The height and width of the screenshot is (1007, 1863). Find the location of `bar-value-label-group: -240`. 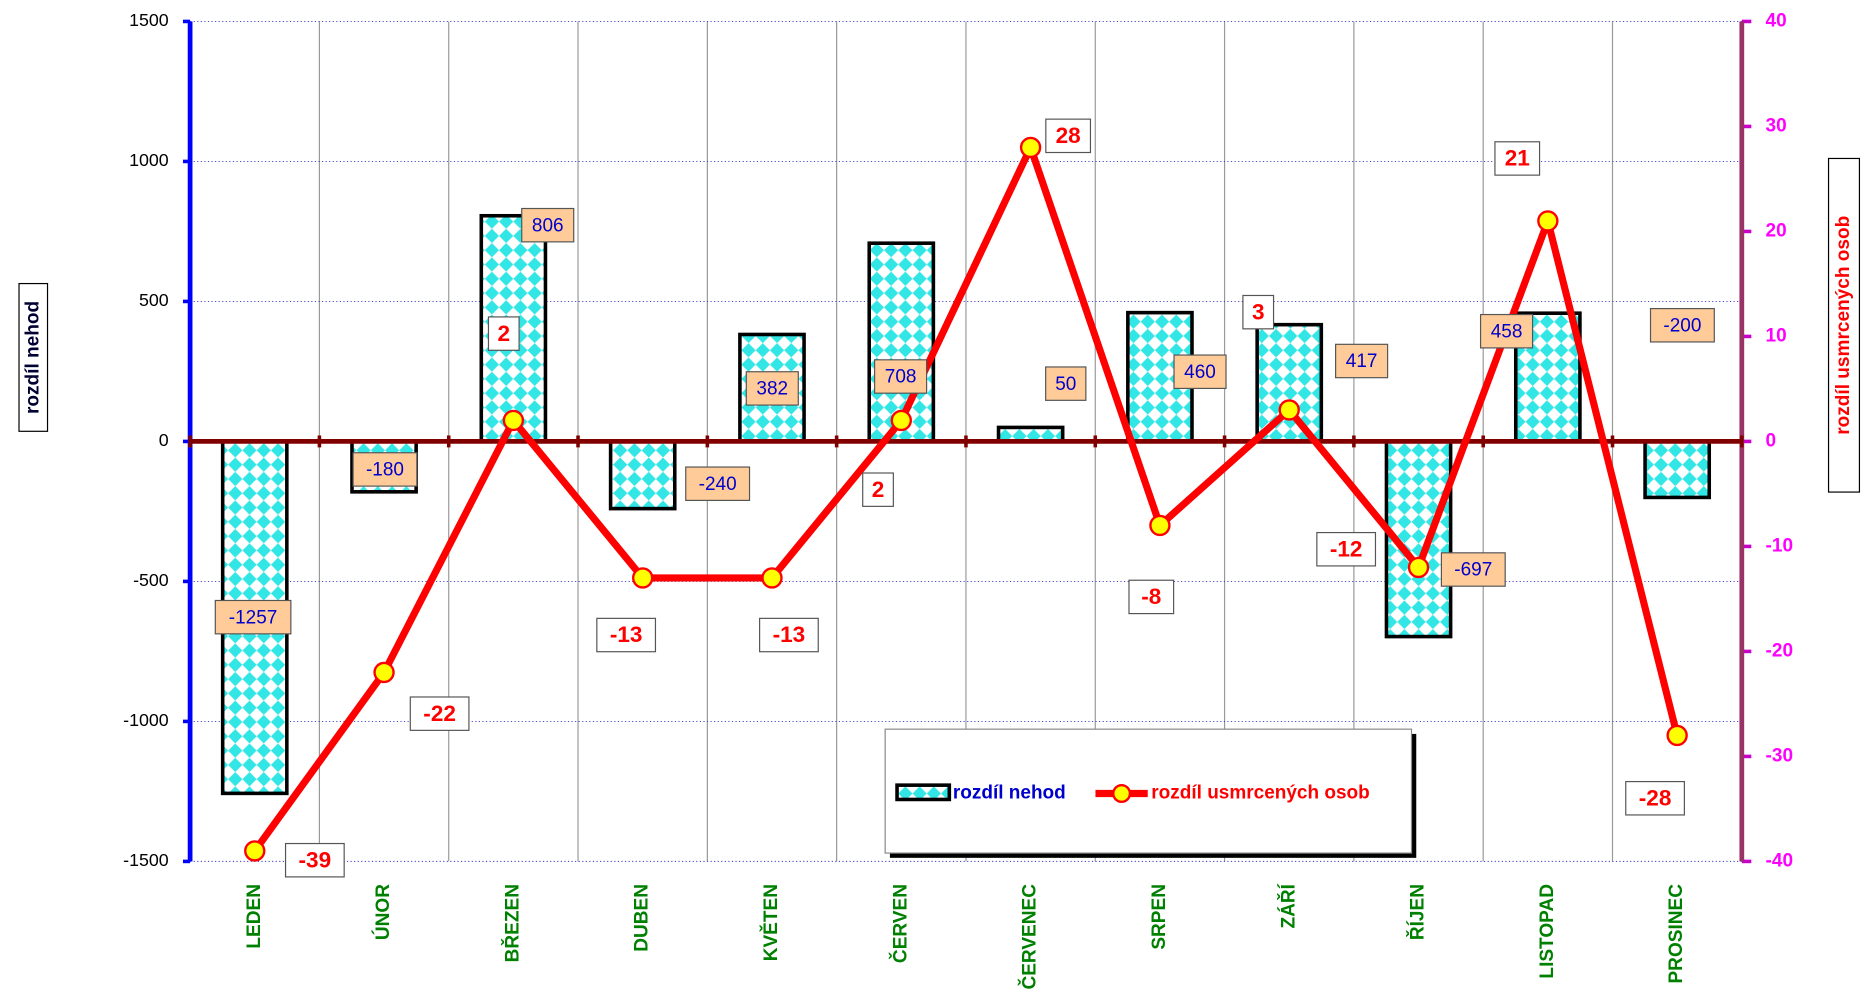

bar-value-label-group: -240 is located at coordinates (718, 484).